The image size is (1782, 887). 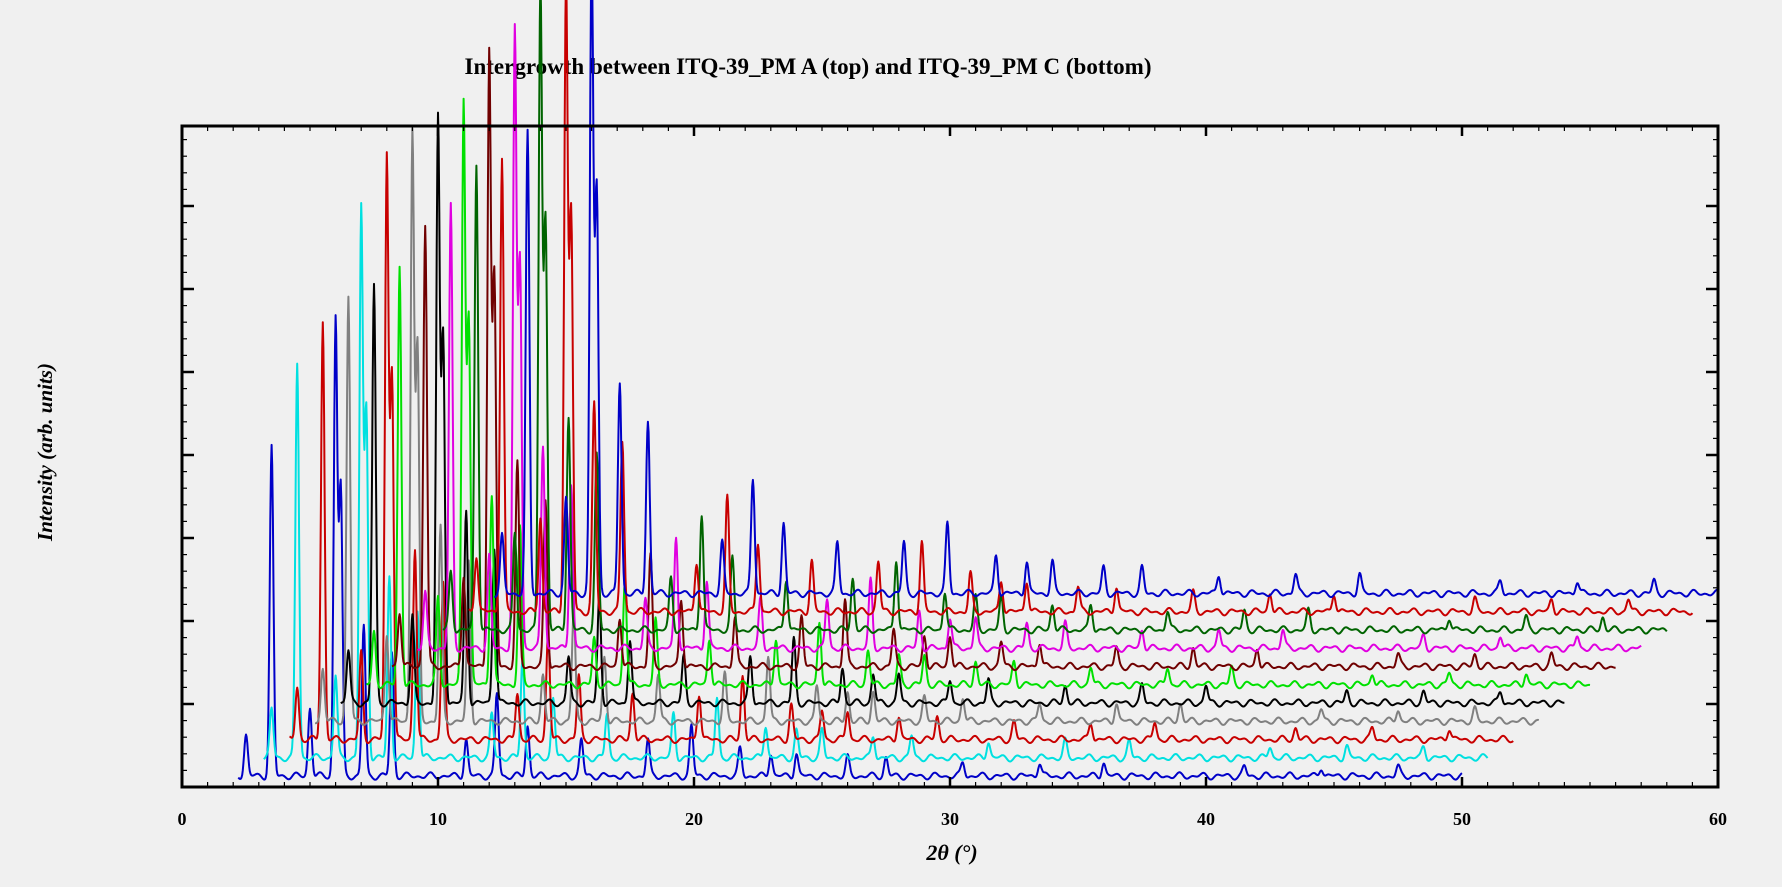 What do you see at coordinates (438, 819) in the screenshot?
I see `x-tick-label: 10` at bounding box center [438, 819].